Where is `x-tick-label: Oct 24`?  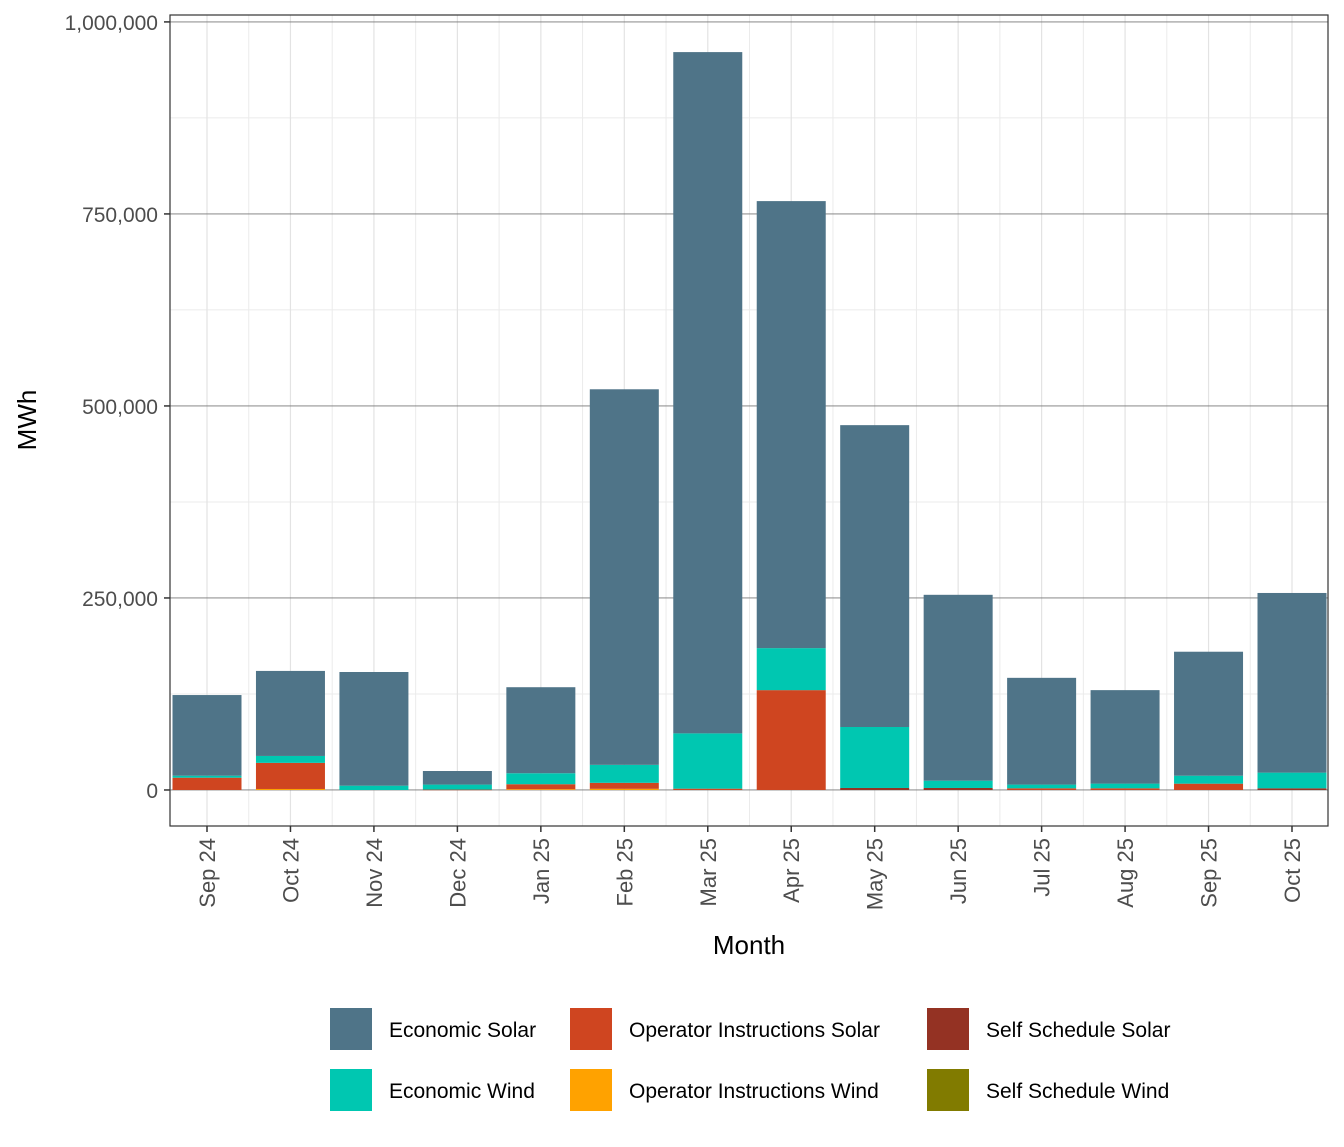 x-tick-label: Oct 24 is located at coordinates (290, 870).